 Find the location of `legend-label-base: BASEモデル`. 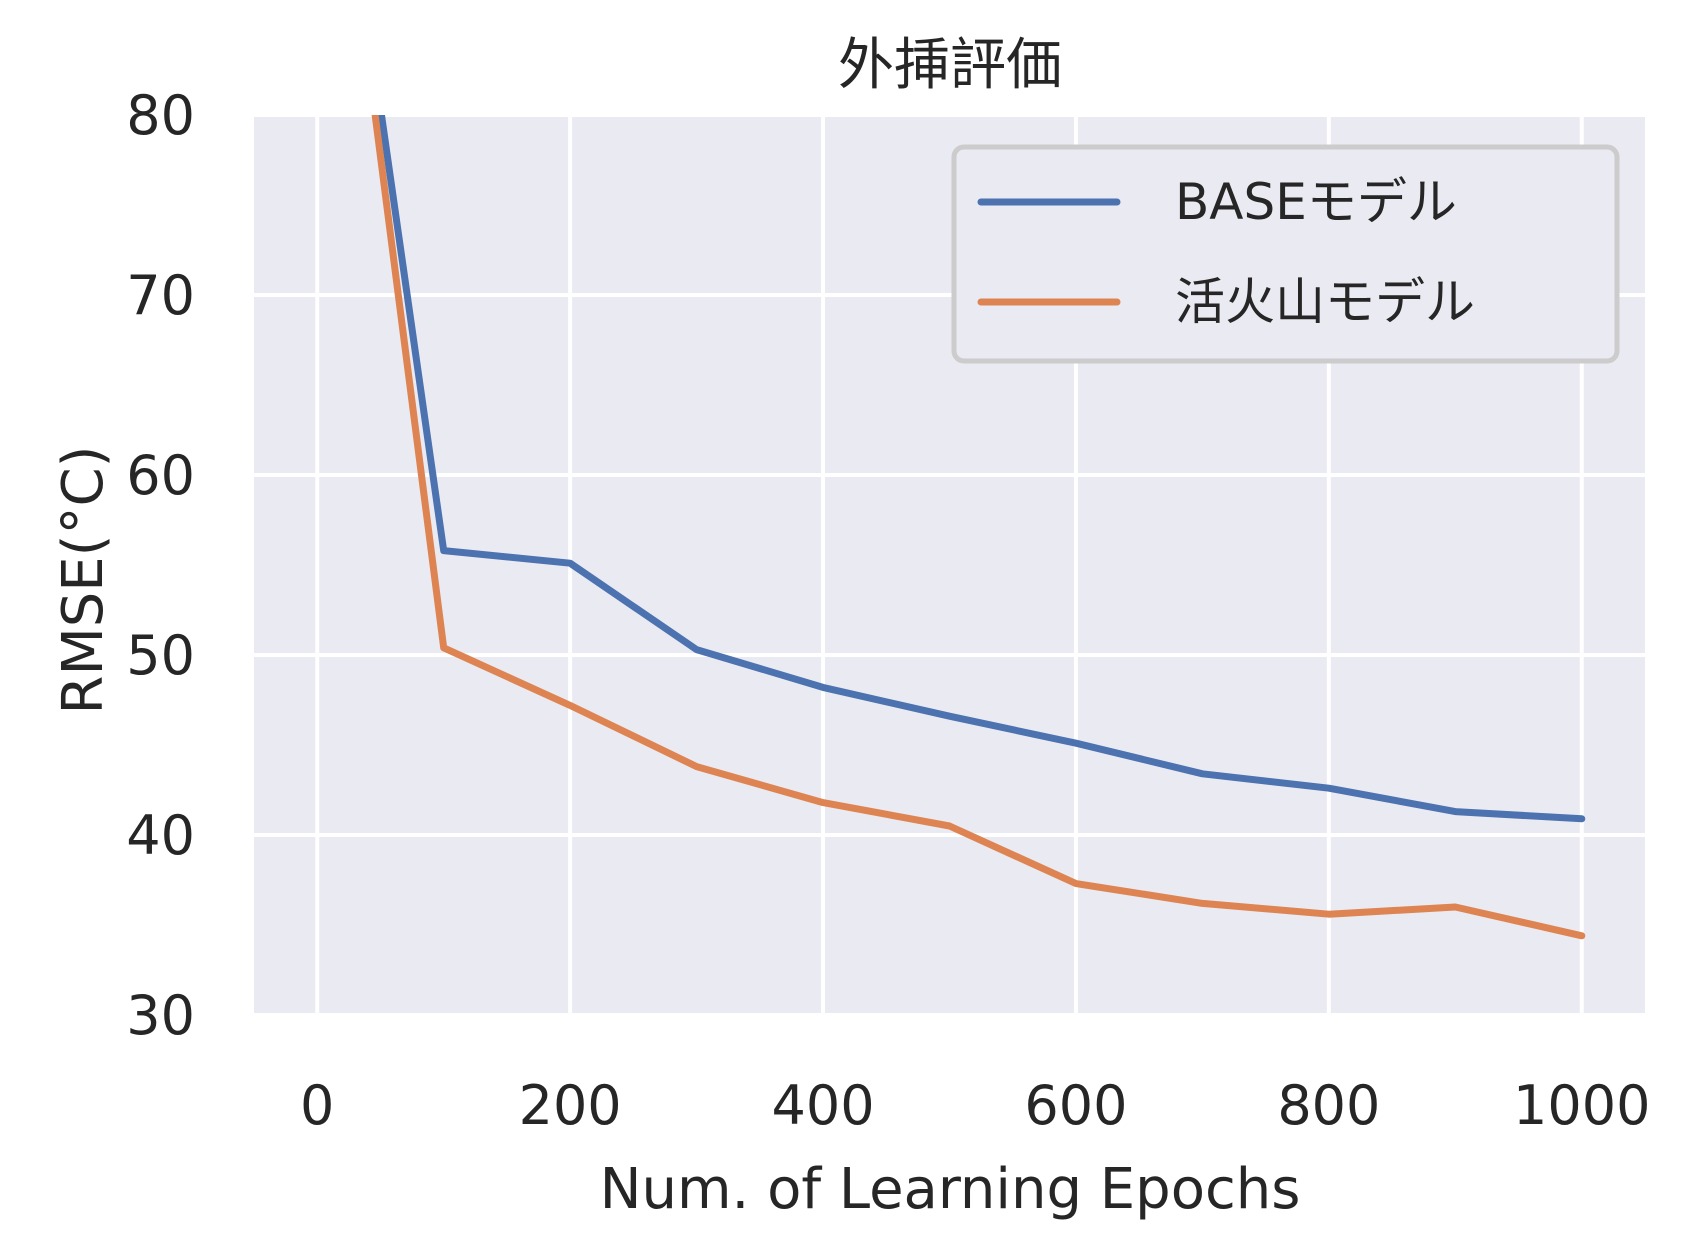

legend-label-base: BASEモデル is located at coordinates (1316, 202).